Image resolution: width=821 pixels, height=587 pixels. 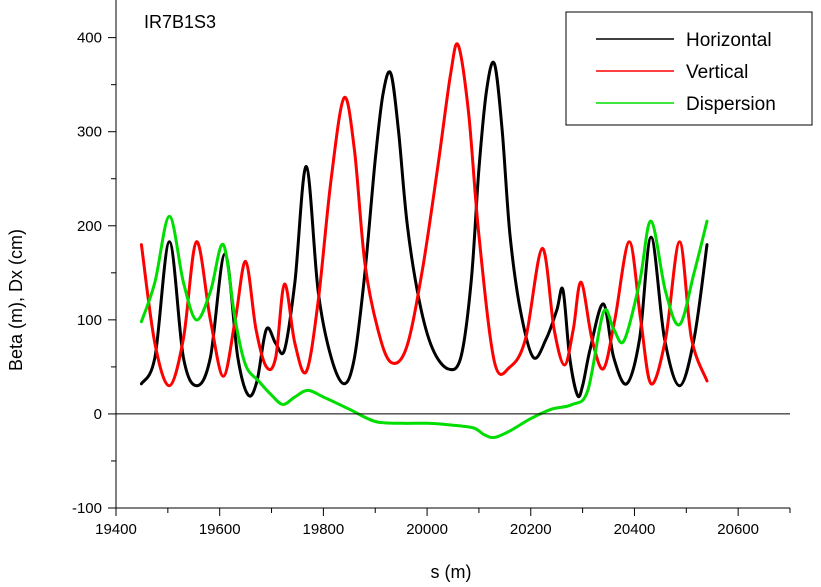 What do you see at coordinates (451, 572) in the screenshot?
I see `x-axis-label: s (m)` at bounding box center [451, 572].